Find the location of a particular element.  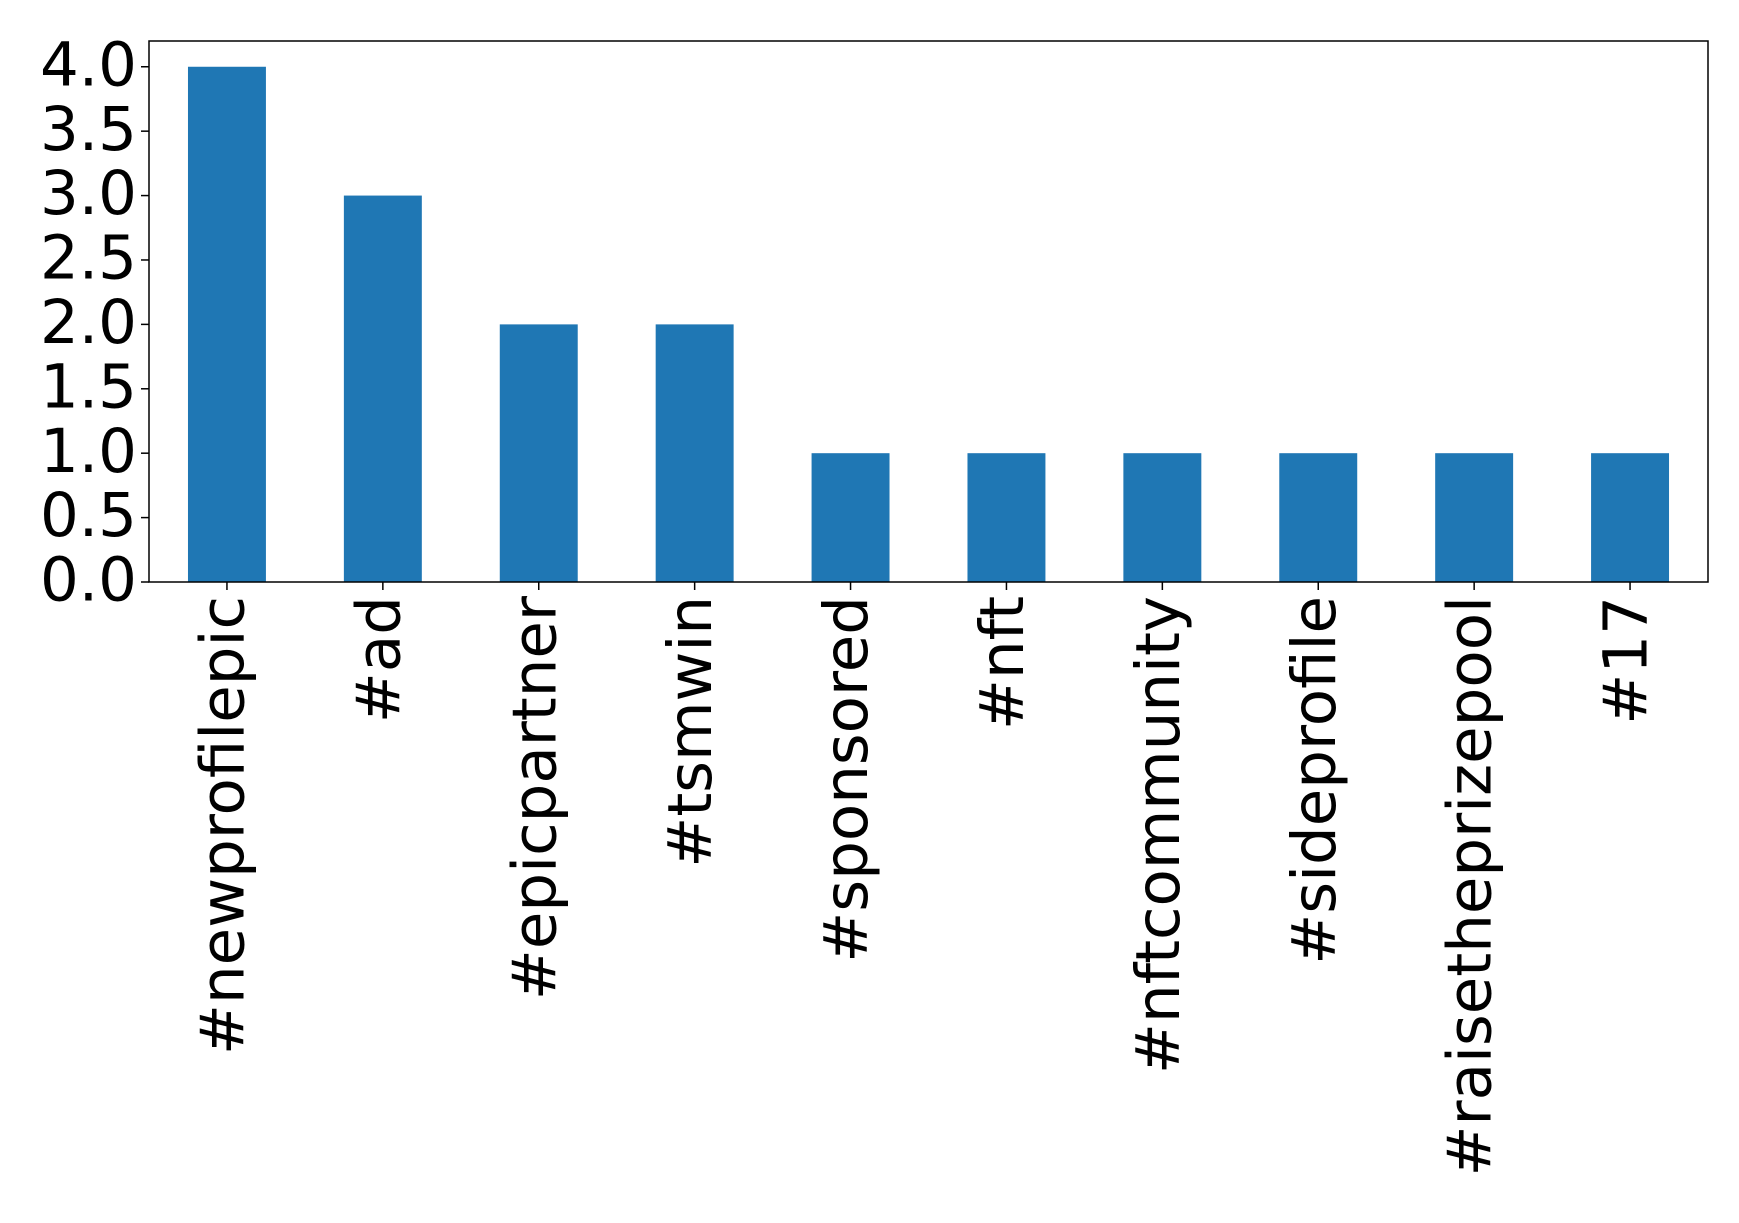

y-tick-label: 2.0 is located at coordinates (88, 322).